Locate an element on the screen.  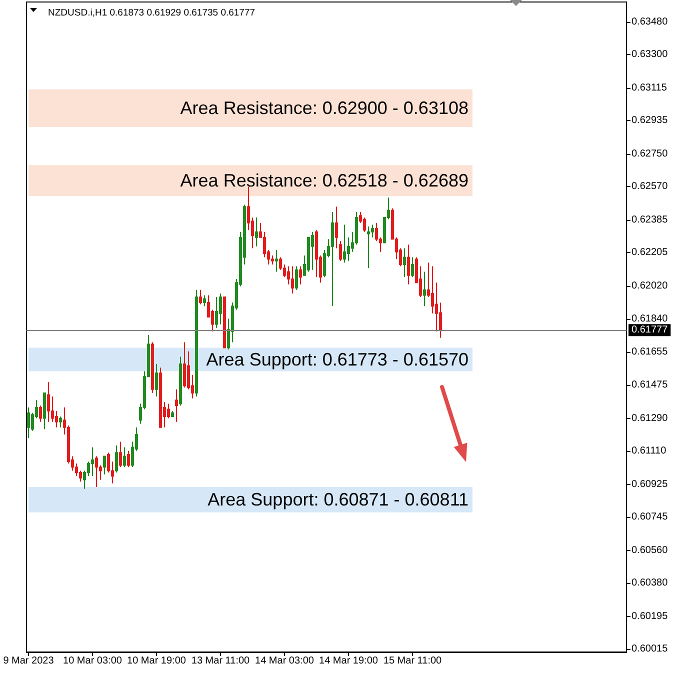
x-tick-label: 10 Mar 19:00 is located at coordinates (156, 661).